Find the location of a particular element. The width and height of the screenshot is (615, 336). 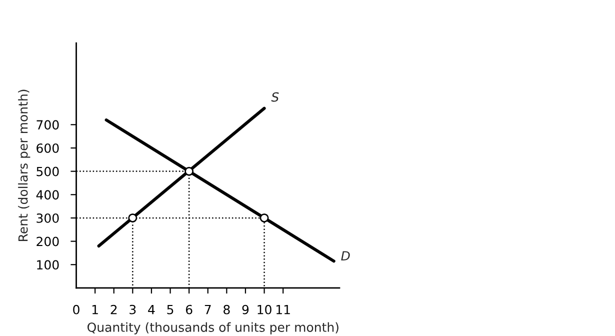

y-tick-label: 300 is located at coordinates (47, 218).